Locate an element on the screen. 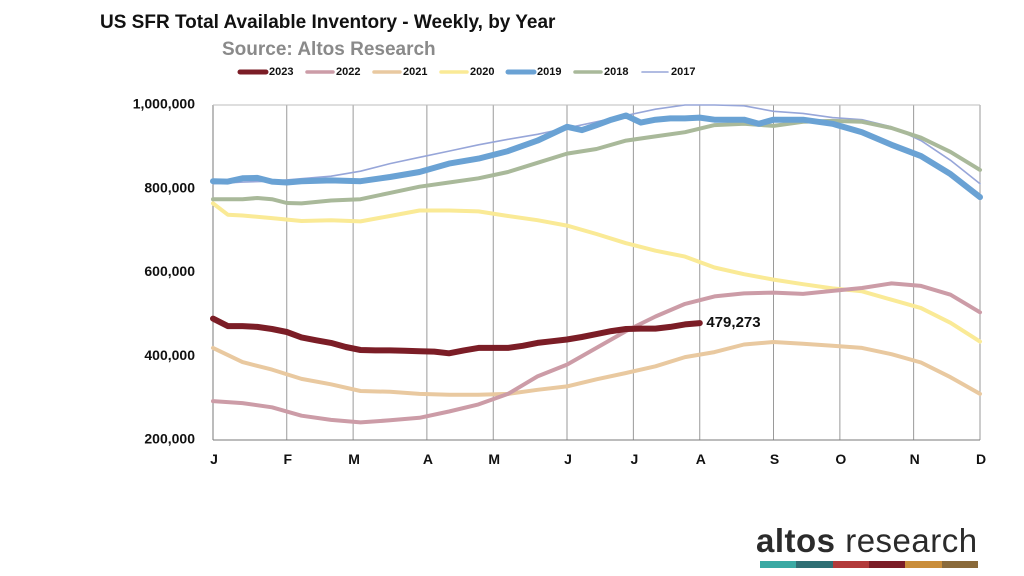  series-line-2018 is located at coordinates (596, 162).